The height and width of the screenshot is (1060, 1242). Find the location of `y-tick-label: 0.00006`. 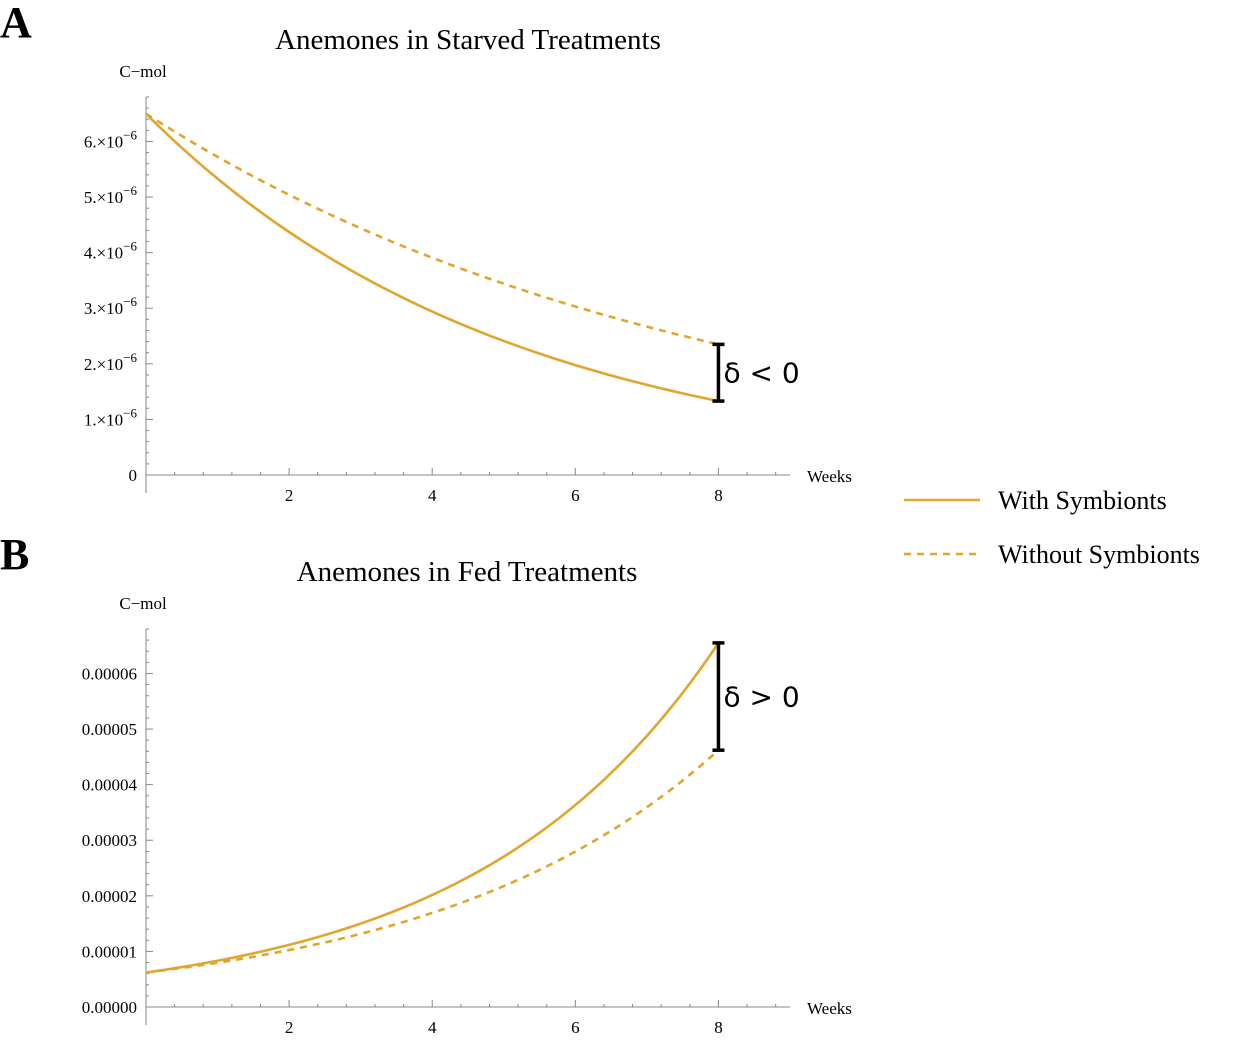

y-tick-label: 0.00006 is located at coordinates (109, 673).